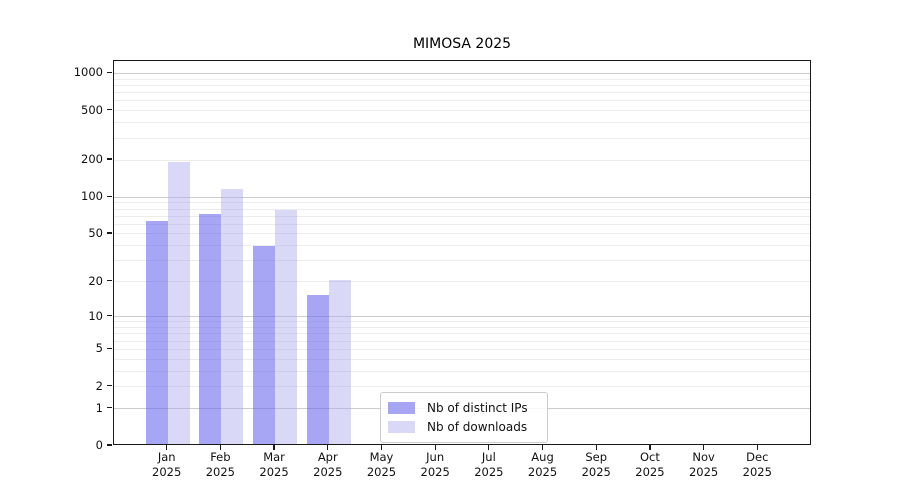 This screenshot has height=500, width=900. What do you see at coordinates (92, 196) in the screenshot?
I see `y-tick-label: 100` at bounding box center [92, 196].